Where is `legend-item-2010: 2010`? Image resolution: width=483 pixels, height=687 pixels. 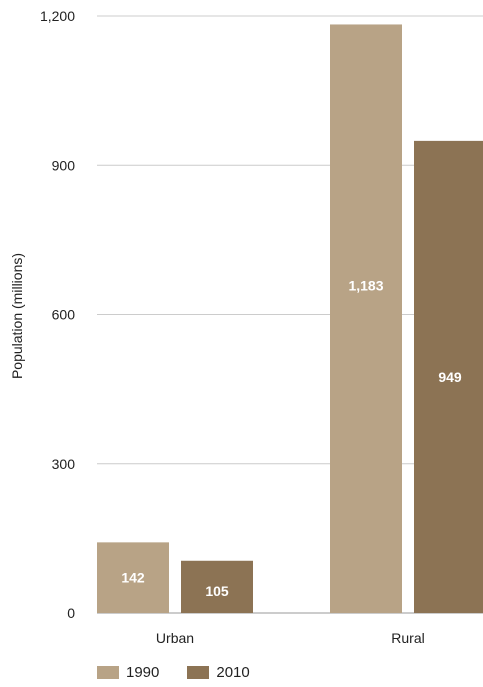 legend-item-2010: 2010 is located at coordinates (218, 672).